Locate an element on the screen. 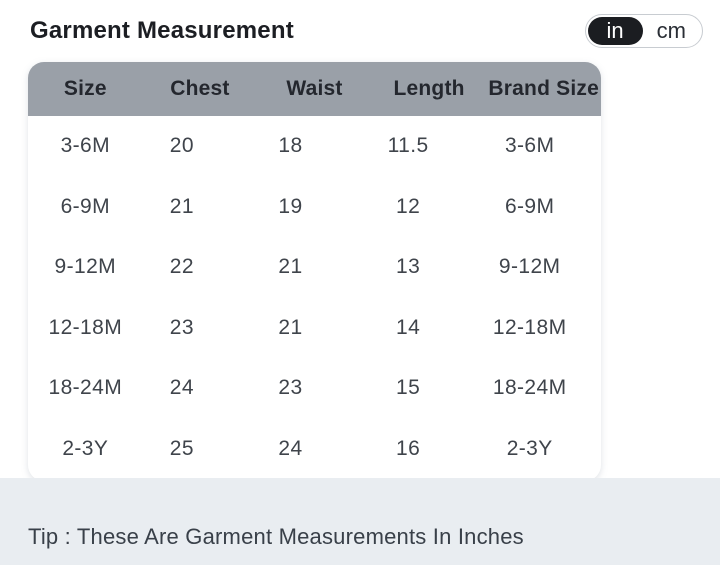 The height and width of the screenshot is (565, 720). table-row: 2-3Y 25 24 16 2-3Y is located at coordinates (314, 449).